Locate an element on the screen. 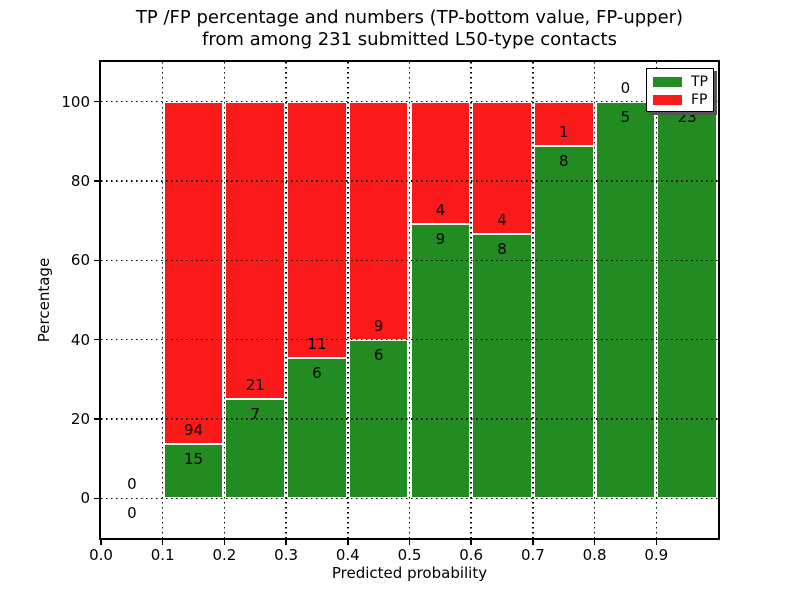 The image size is (800, 600). fp-count-label: 9 is located at coordinates (378, 325).